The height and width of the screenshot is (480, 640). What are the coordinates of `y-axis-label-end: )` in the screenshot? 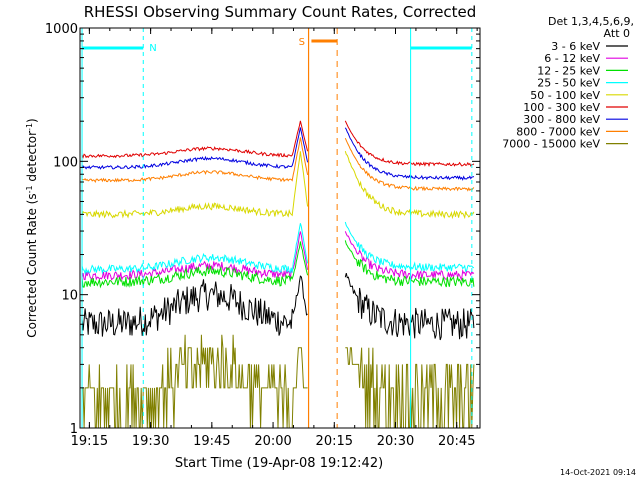 It's located at (32, 120).